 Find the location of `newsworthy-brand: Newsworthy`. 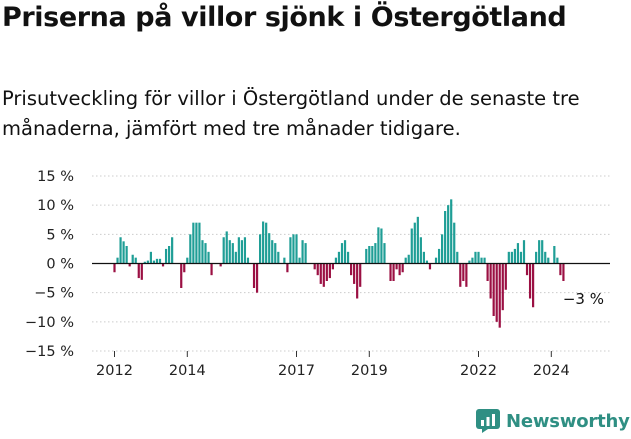

newsworthy-brand: Newsworthy is located at coordinates (553, 421).